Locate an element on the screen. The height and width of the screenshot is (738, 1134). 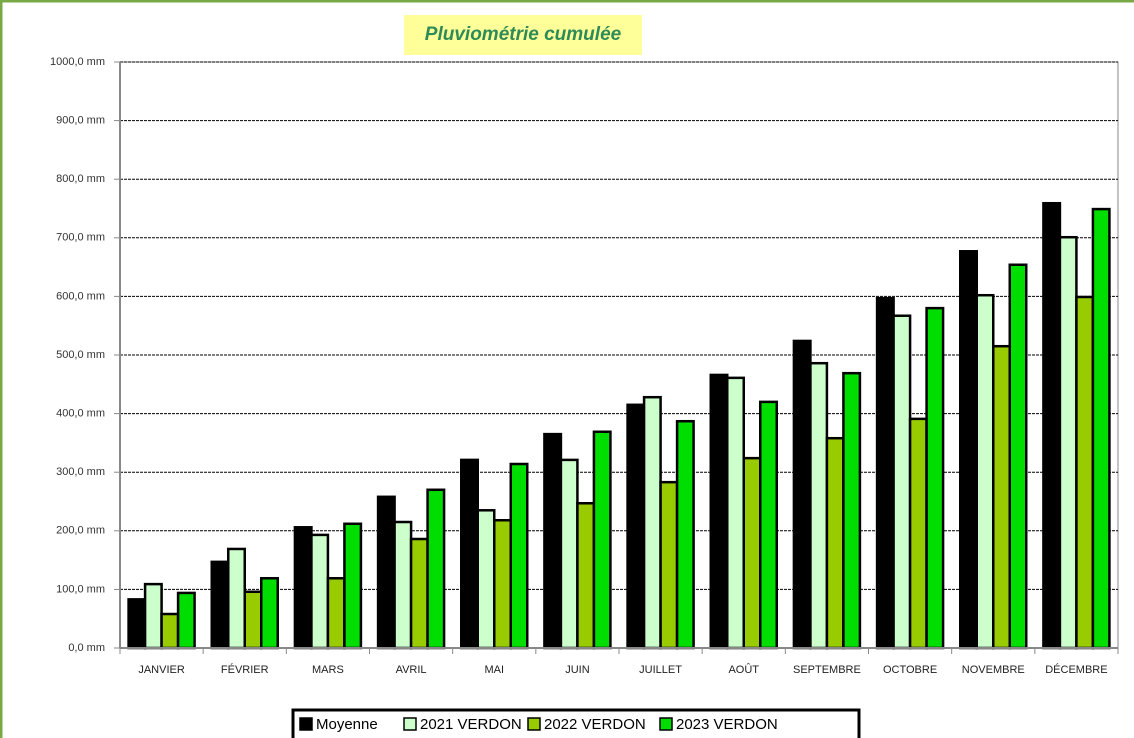
y-tick-label: 300,0 mm is located at coordinates (80, 472).